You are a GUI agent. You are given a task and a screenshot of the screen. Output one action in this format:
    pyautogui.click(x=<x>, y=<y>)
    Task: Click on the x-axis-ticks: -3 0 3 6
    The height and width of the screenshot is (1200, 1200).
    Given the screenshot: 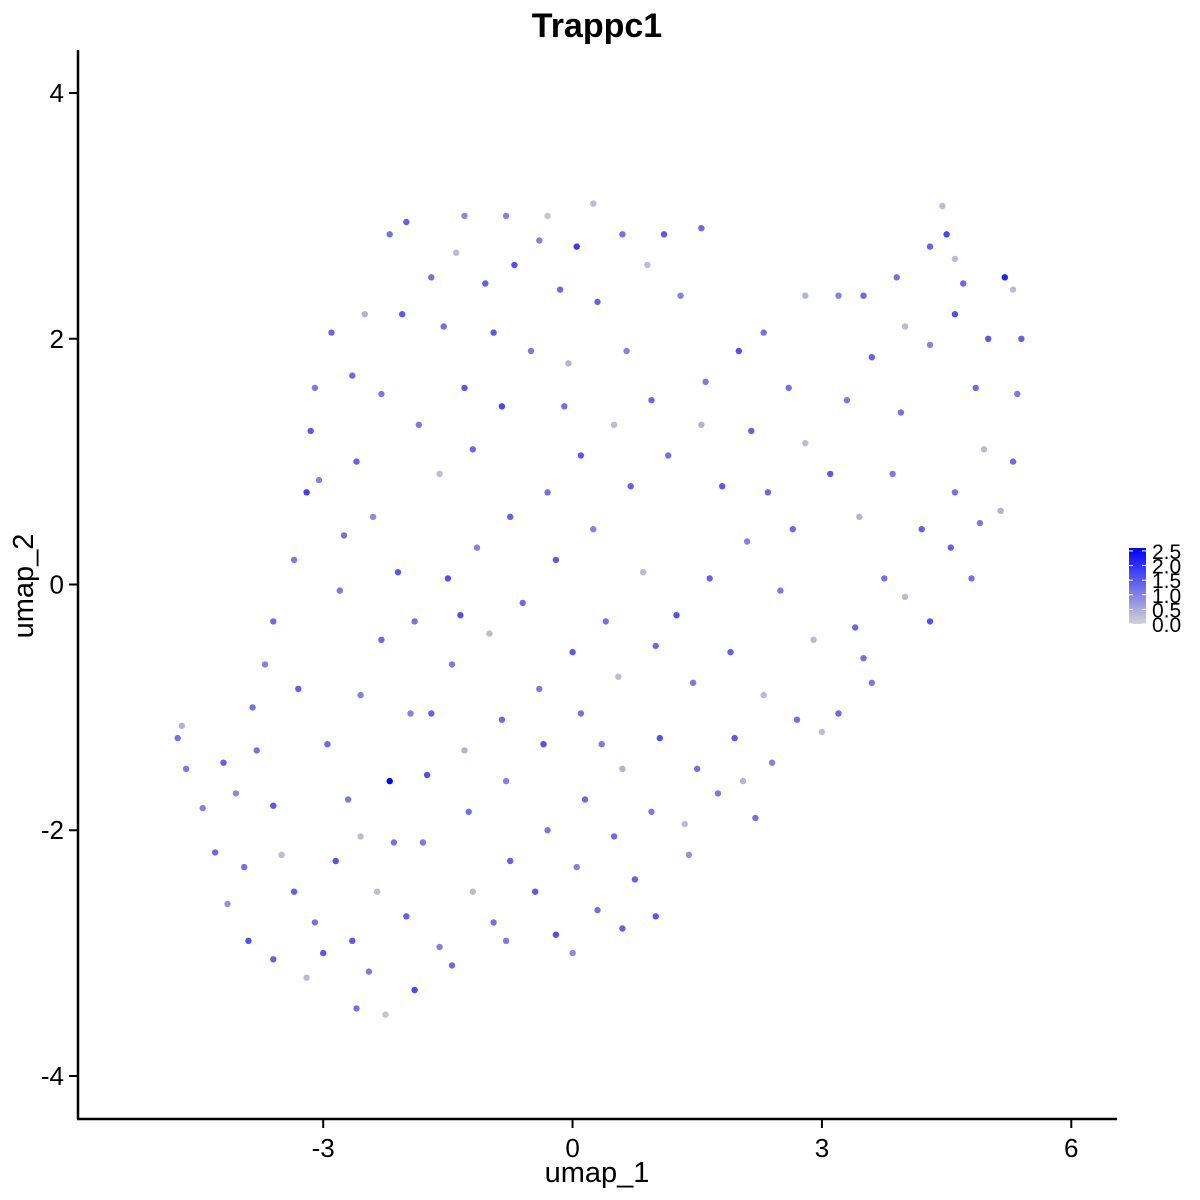 What is the action you would take?
    pyautogui.click(x=695, y=1141)
    